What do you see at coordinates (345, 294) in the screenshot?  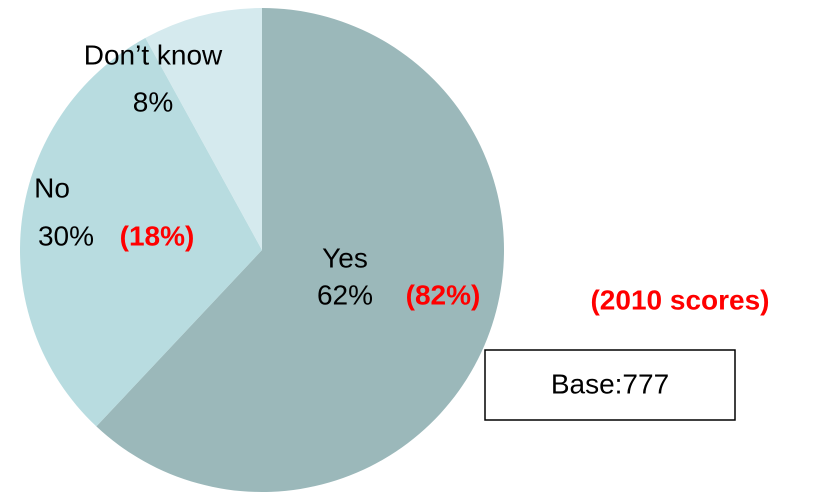 I see `value-label: 62%` at bounding box center [345, 294].